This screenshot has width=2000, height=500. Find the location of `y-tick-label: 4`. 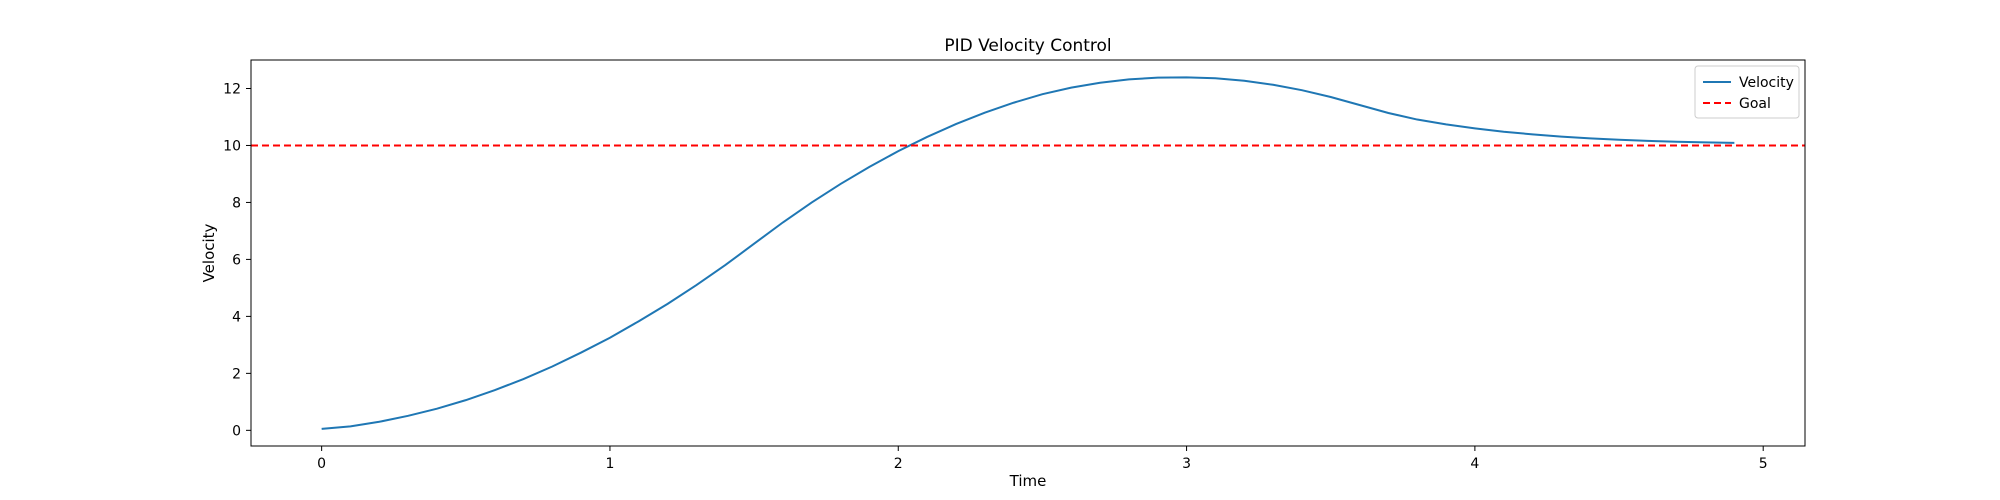

y-tick-label: 4 is located at coordinates (236, 317).